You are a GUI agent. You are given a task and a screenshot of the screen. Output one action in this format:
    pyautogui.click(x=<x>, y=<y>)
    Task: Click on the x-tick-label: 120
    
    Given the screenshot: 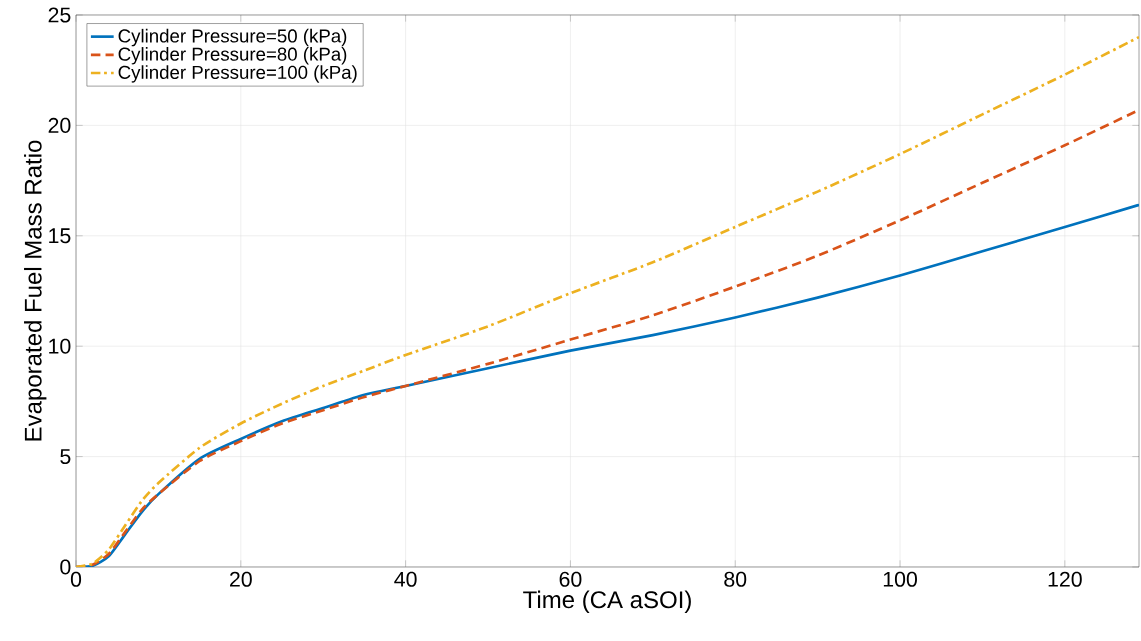 What is the action you would take?
    pyautogui.click(x=1065, y=579)
    